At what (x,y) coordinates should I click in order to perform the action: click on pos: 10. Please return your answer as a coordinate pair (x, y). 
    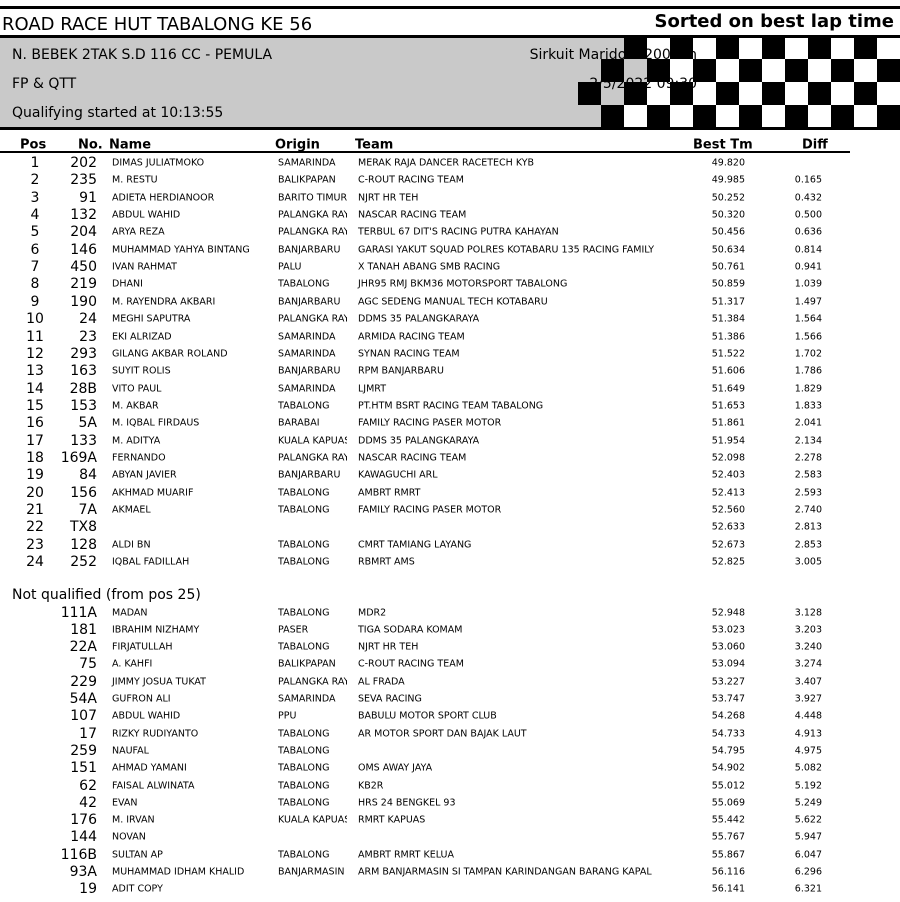
    Looking at the image, I should click on (35, 319).